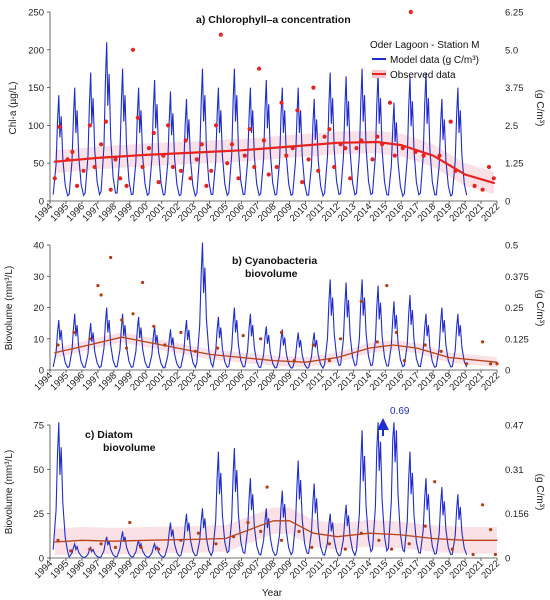  I want to click on panel-b-title-line2: biovolume, so click(271, 274).